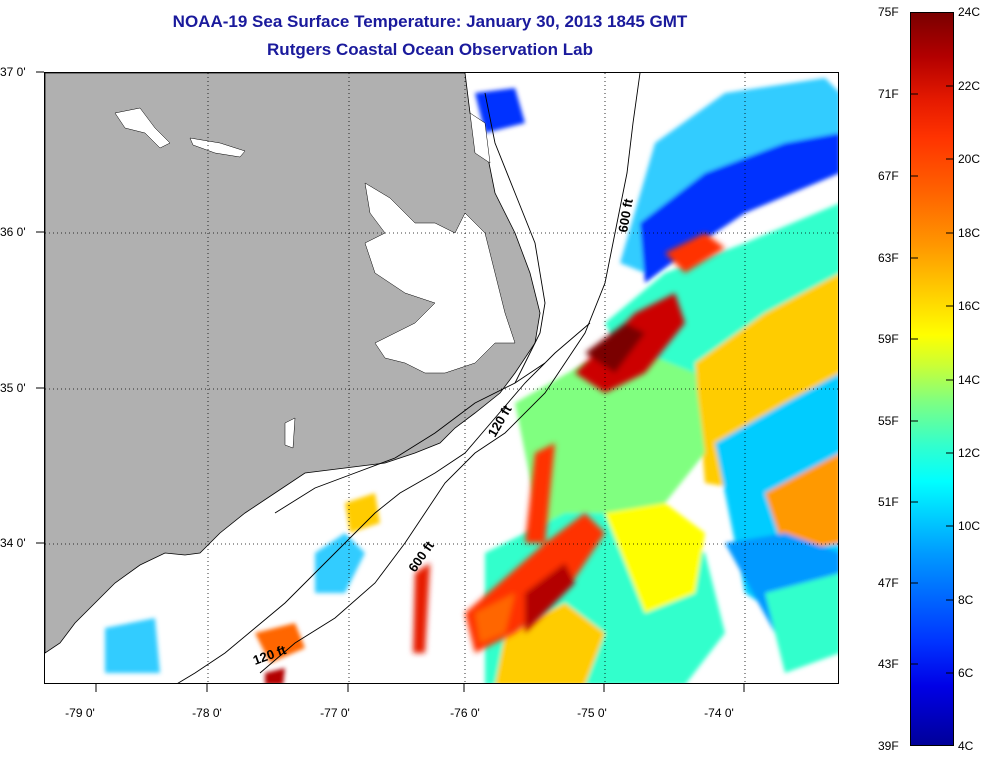 The image size is (984, 761). I want to click on colorbar-label-18c: 18C, so click(969, 233).